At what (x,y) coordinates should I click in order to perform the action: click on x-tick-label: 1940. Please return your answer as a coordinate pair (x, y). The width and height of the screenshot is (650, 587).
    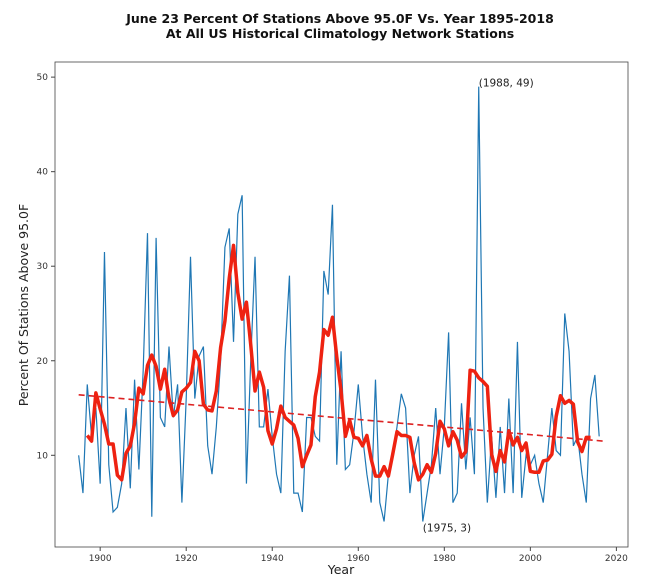
    Looking at the image, I should click on (272, 559).